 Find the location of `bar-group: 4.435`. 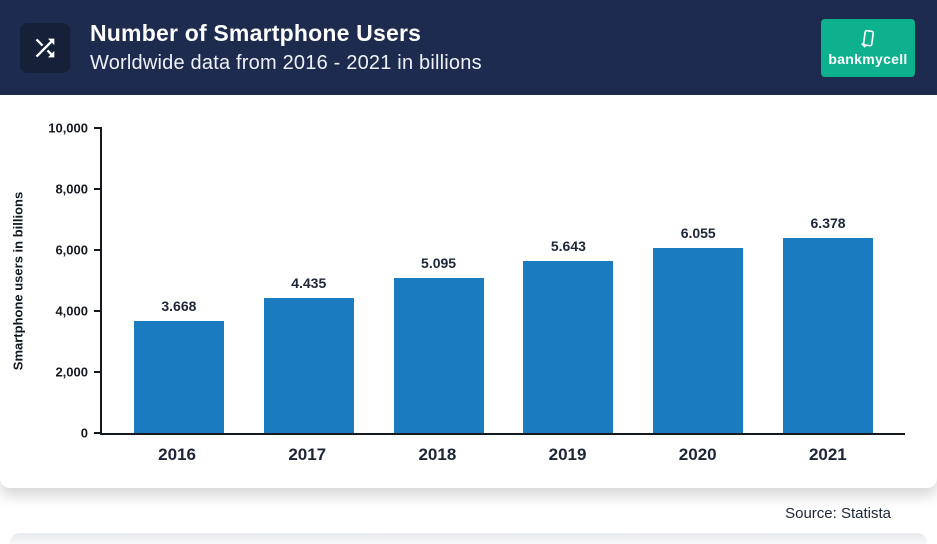

bar-group: 4.435 is located at coordinates (308, 280).